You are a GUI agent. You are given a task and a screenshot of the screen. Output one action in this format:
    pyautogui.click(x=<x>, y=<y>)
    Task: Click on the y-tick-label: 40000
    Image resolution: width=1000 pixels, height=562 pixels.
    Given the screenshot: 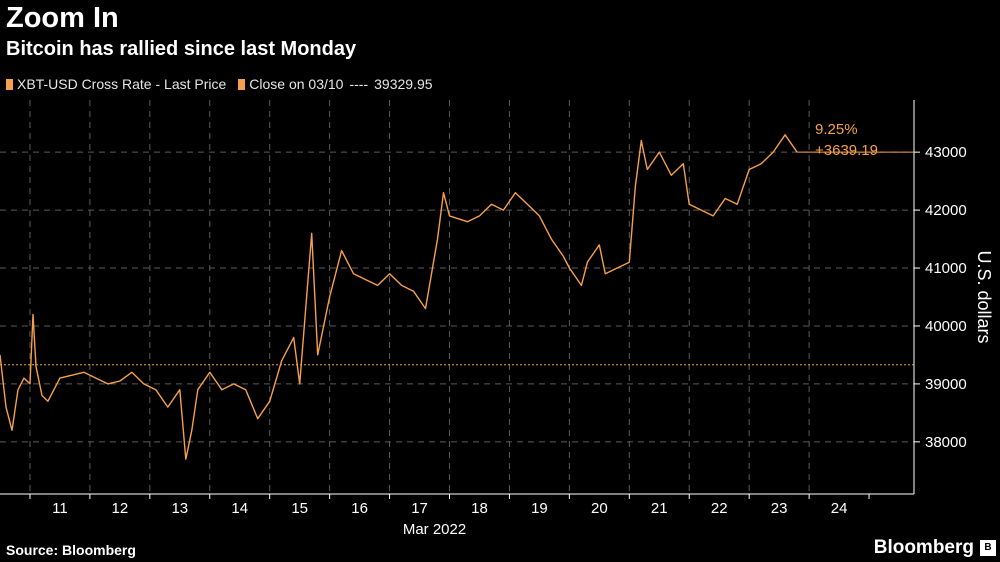 What is the action you would take?
    pyautogui.click(x=946, y=326)
    